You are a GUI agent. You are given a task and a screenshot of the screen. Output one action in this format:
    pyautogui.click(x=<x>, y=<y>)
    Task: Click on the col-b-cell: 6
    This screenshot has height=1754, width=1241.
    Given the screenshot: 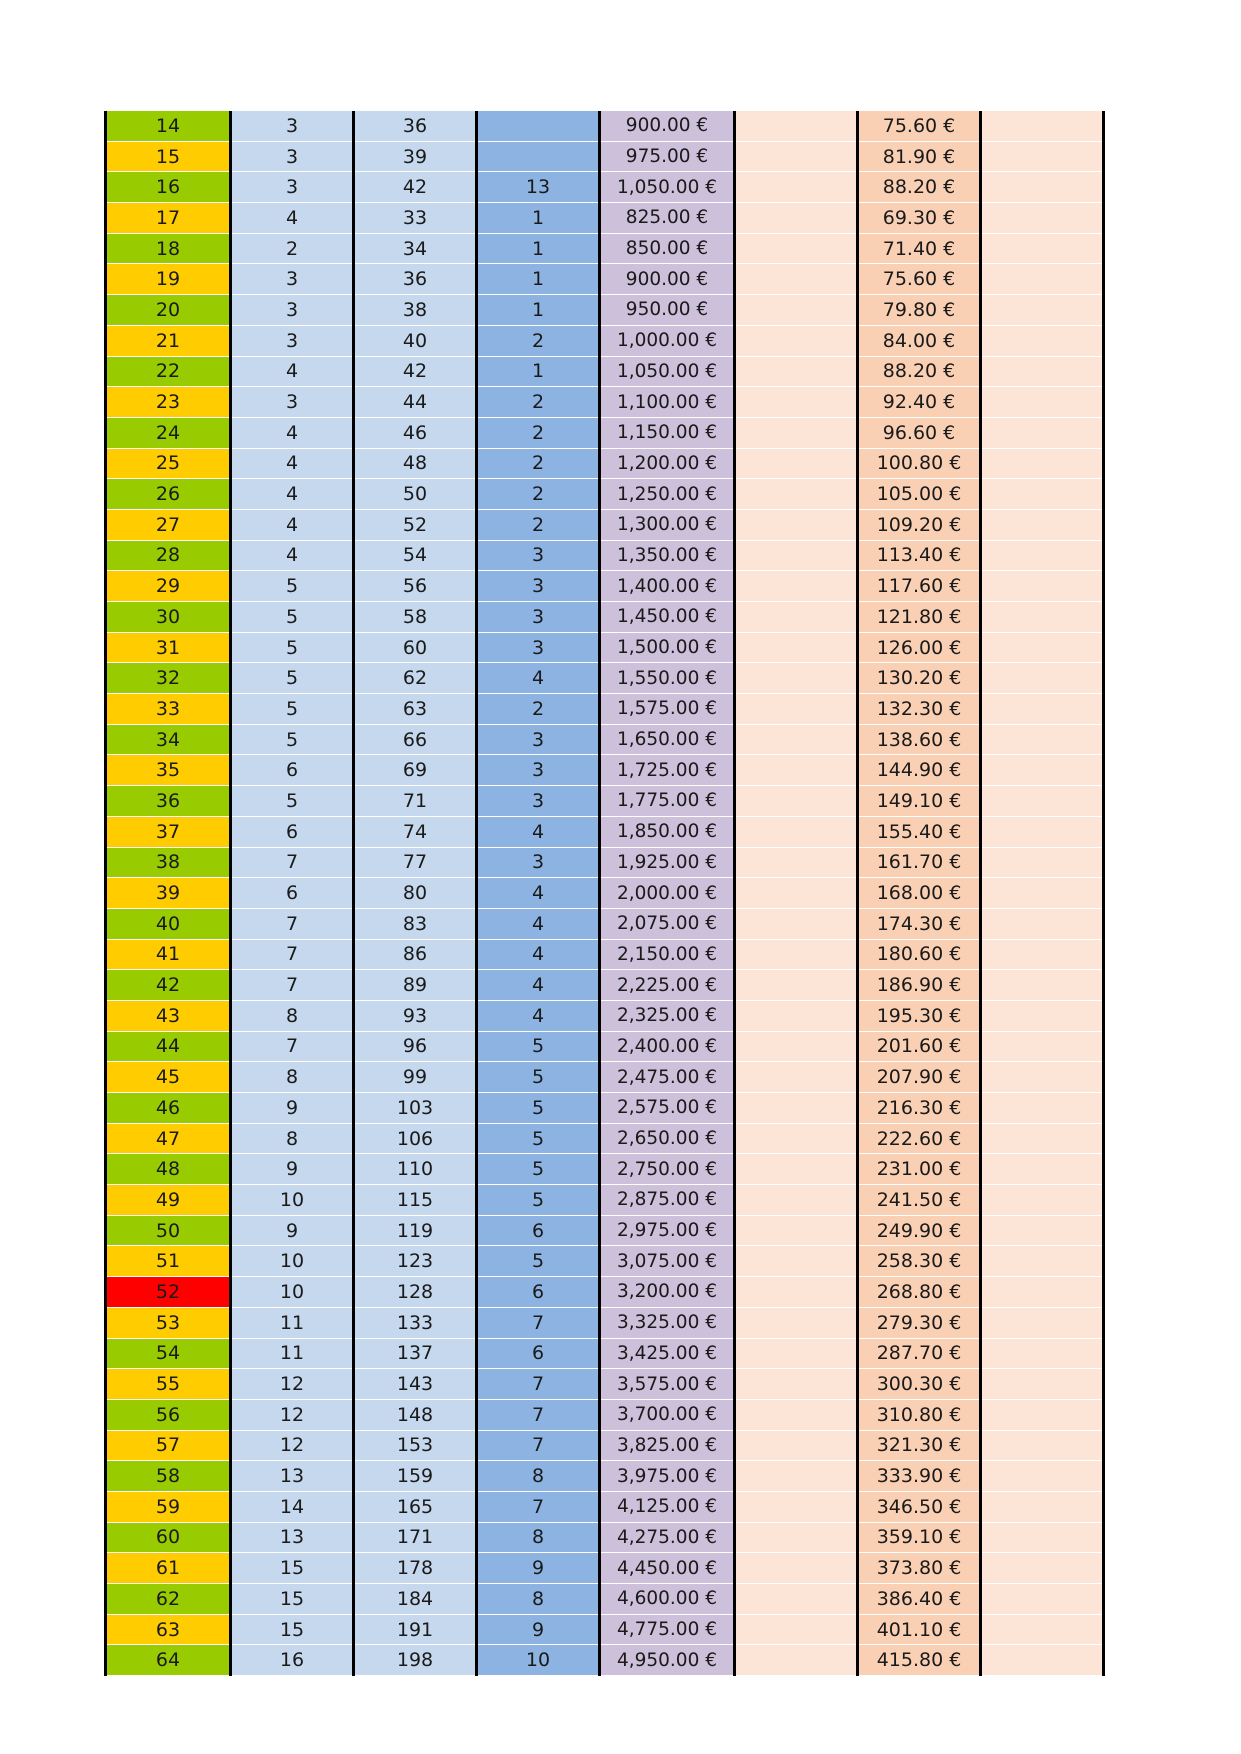 What is the action you would take?
    pyautogui.click(x=292, y=770)
    